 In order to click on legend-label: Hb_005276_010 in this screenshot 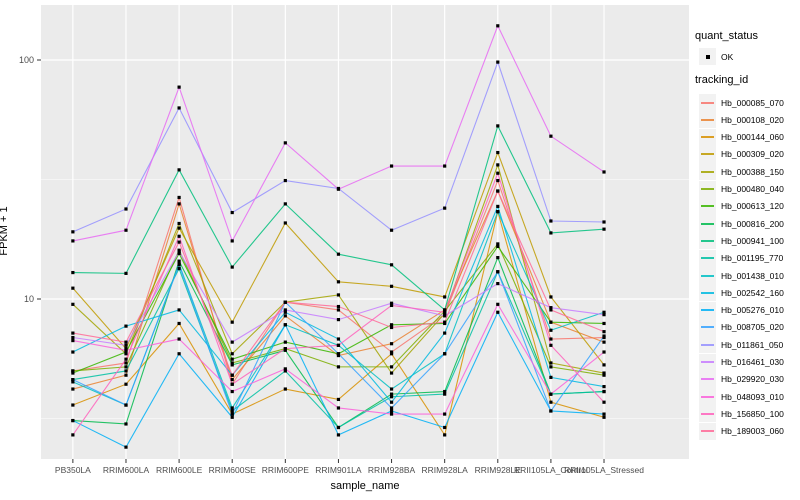, I will do `click(752, 310)`.